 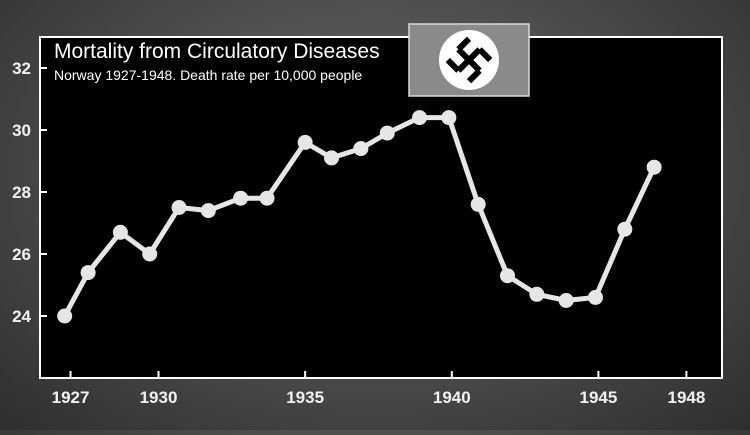 What do you see at coordinates (305, 397) in the screenshot?
I see `x-tick-label: 1935` at bounding box center [305, 397].